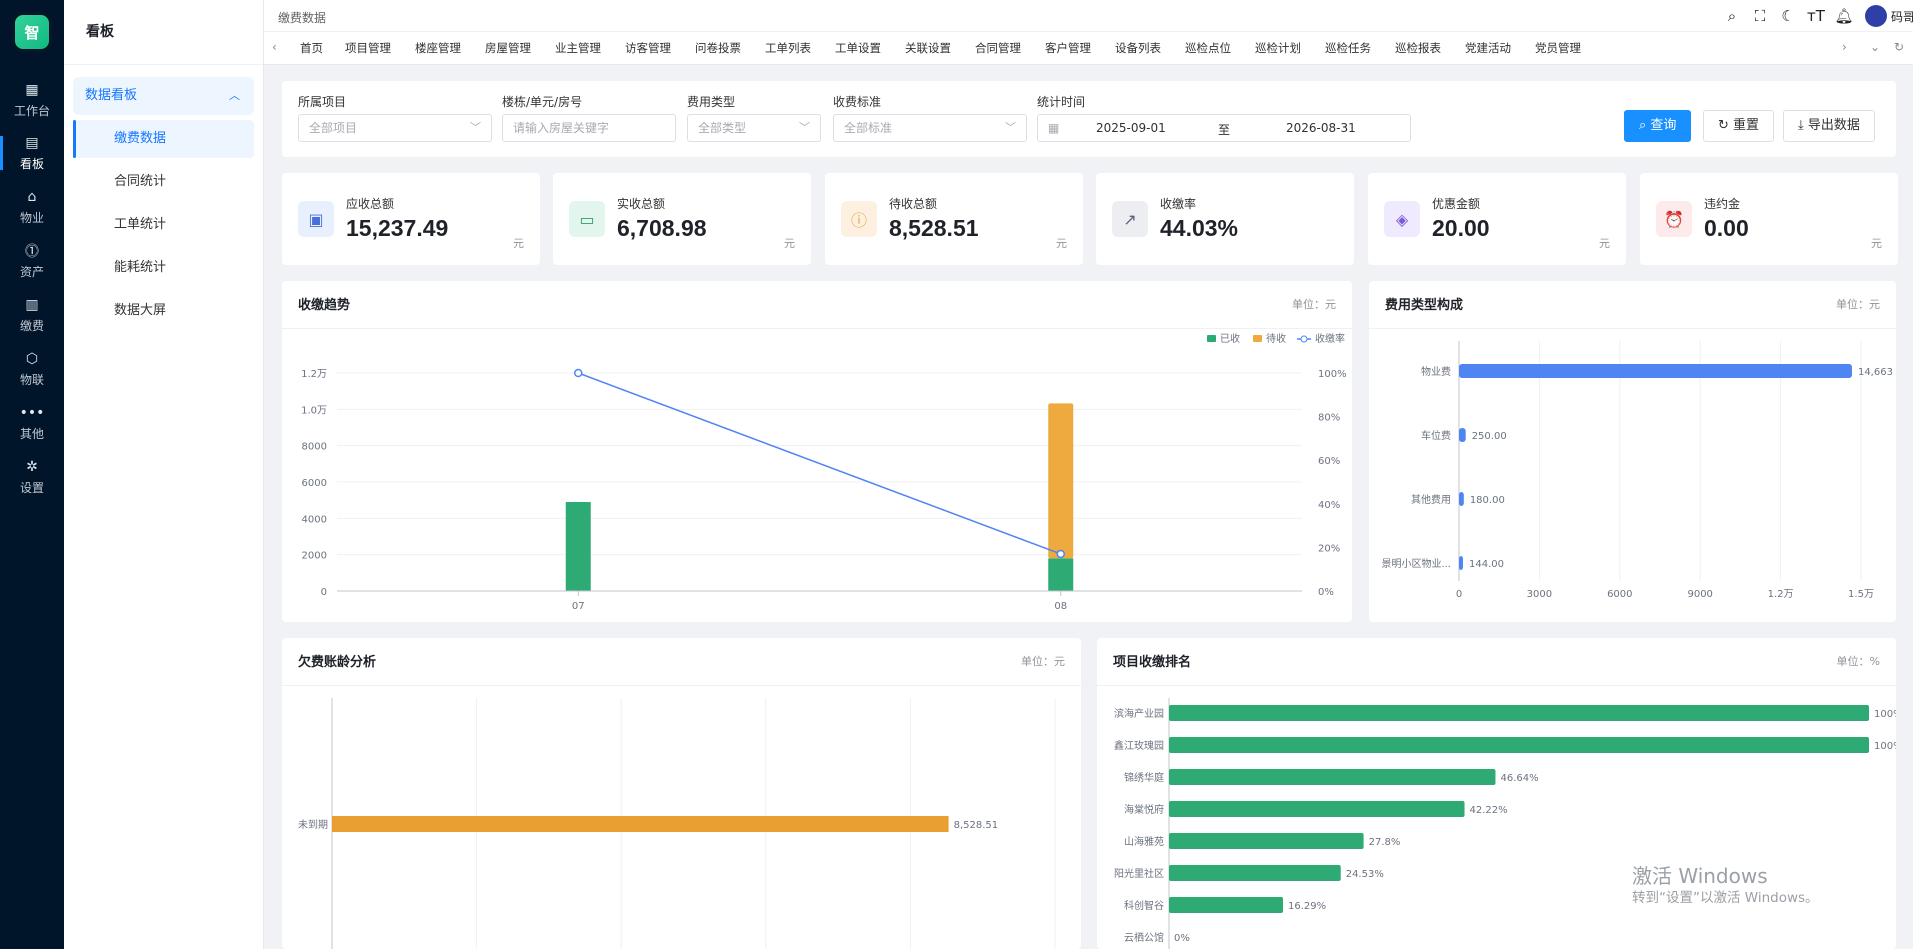  Describe the element at coordinates (140, 181) in the screenshot. I see `sidebar-item-contract-stats: 合同统计` at that location.